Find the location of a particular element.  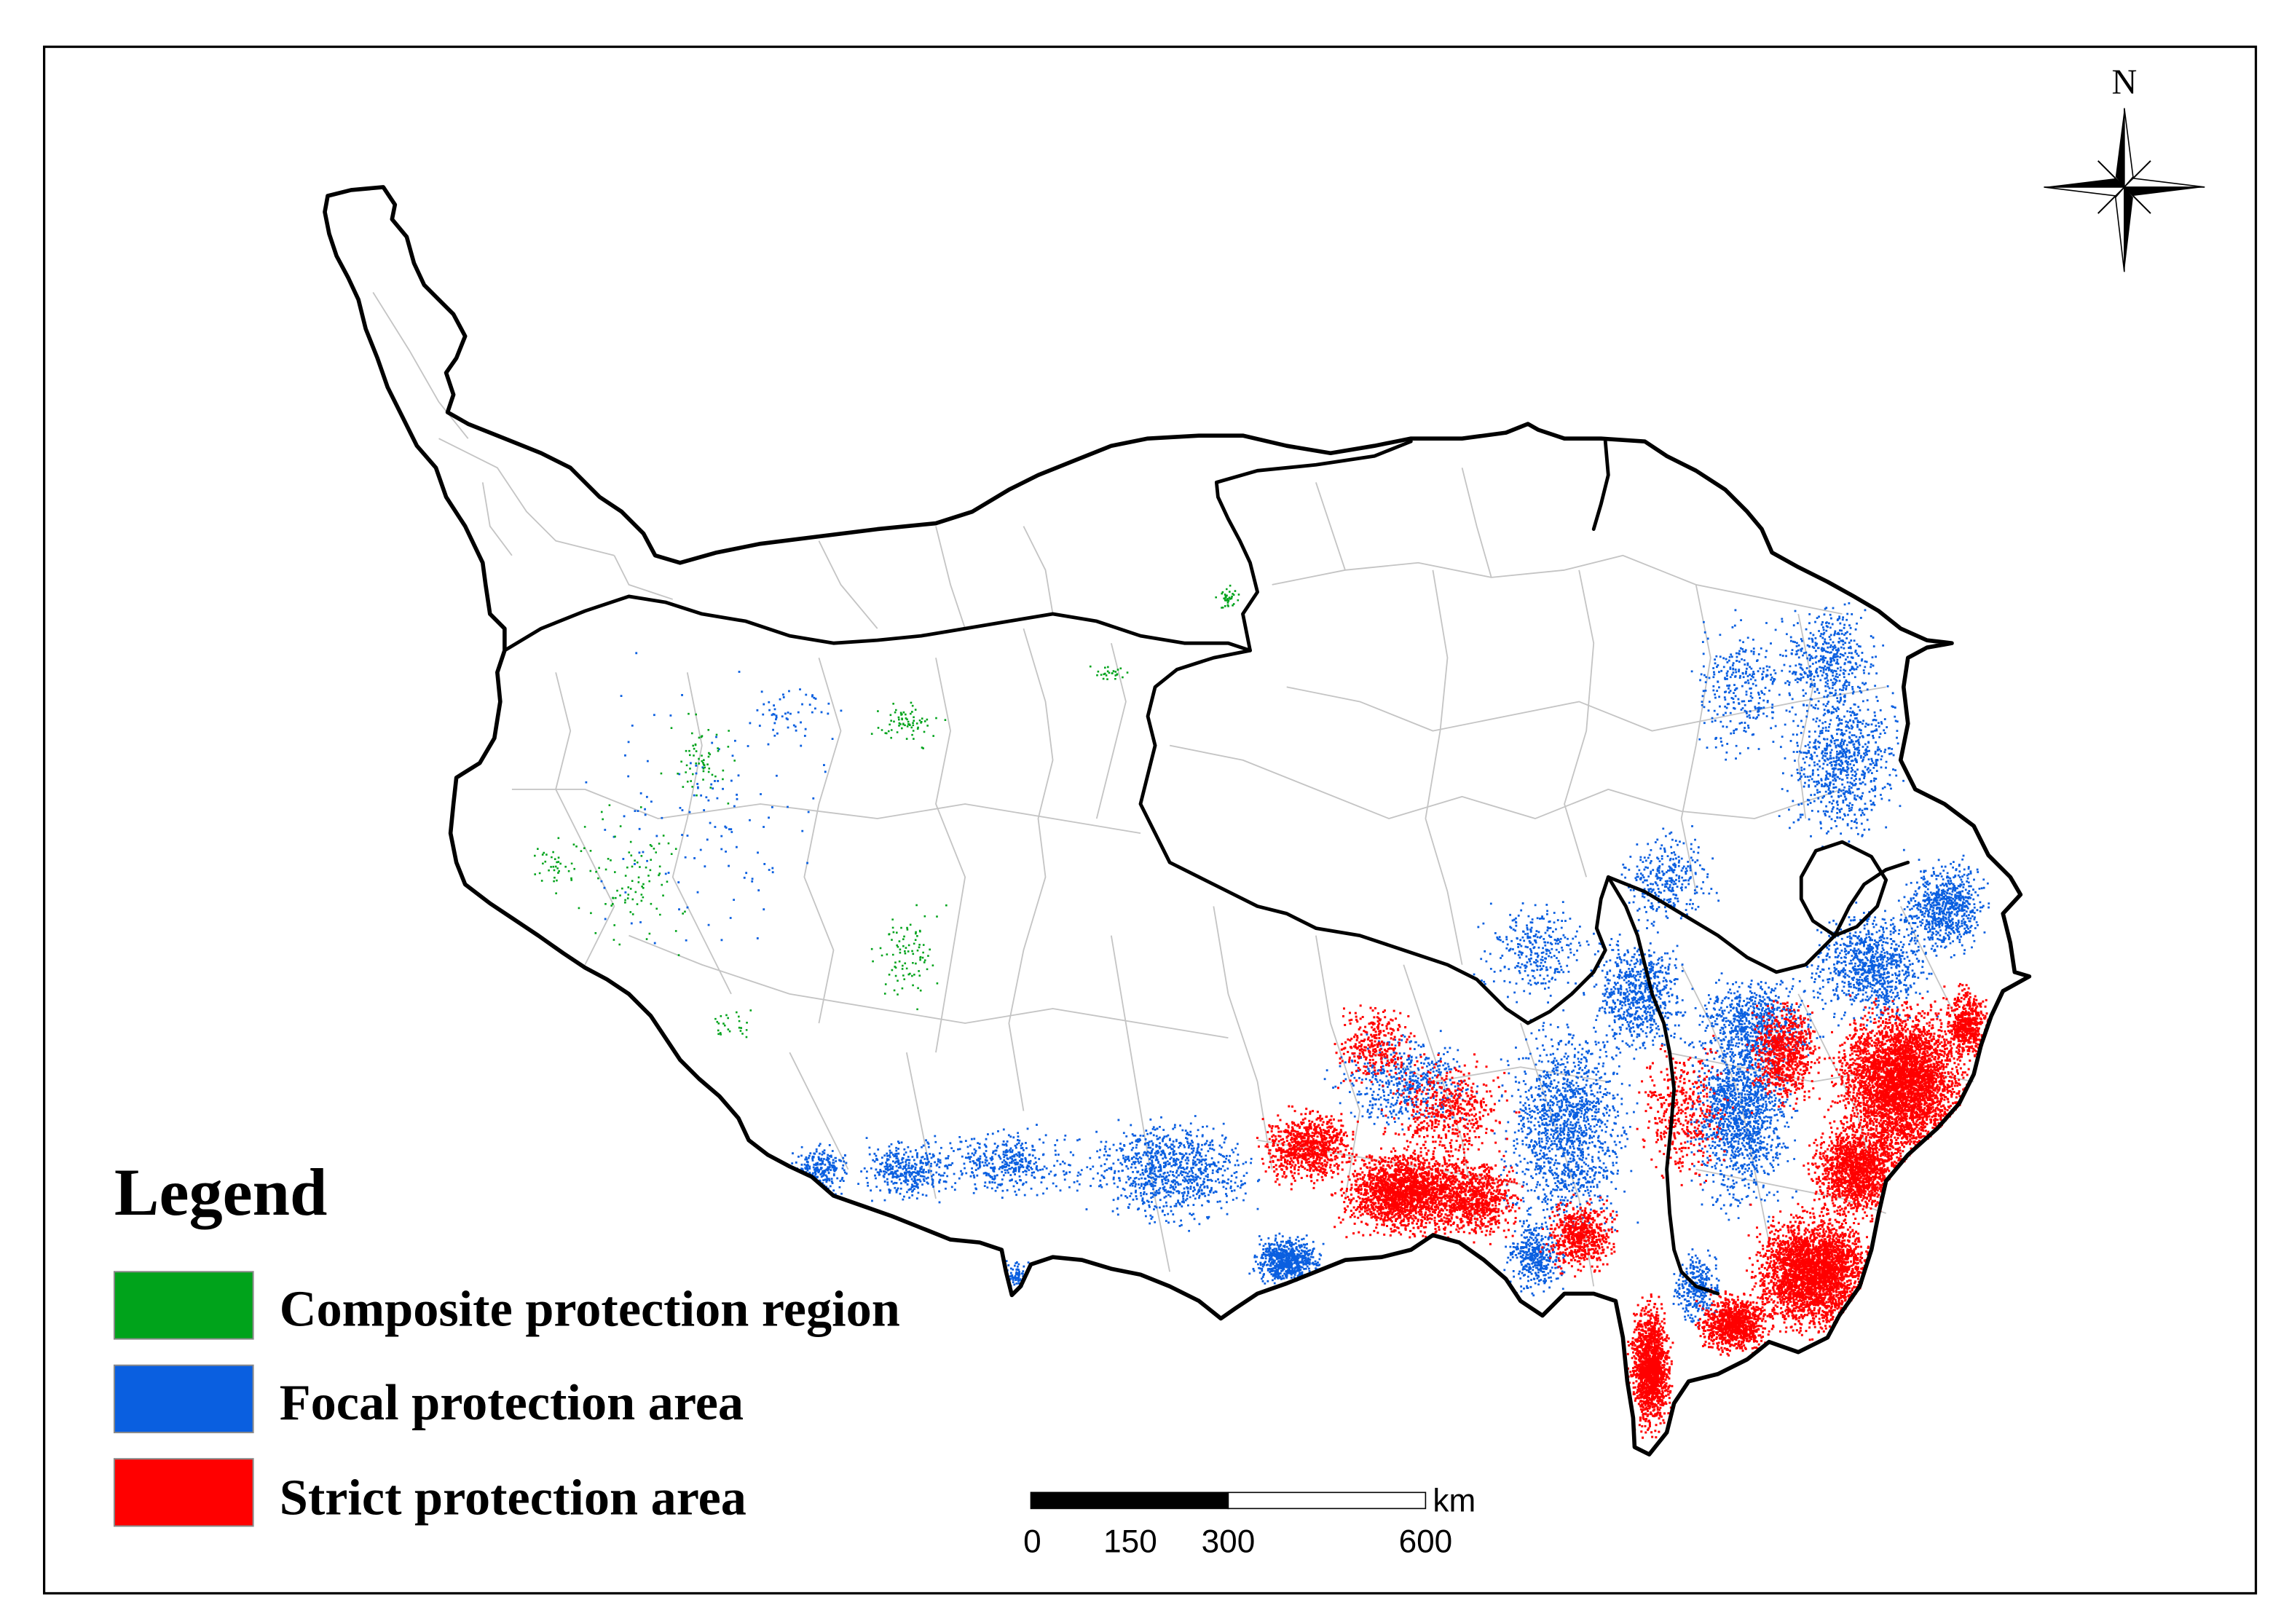

legend-label: Focal protection area is located at coordinates (512, 1402).